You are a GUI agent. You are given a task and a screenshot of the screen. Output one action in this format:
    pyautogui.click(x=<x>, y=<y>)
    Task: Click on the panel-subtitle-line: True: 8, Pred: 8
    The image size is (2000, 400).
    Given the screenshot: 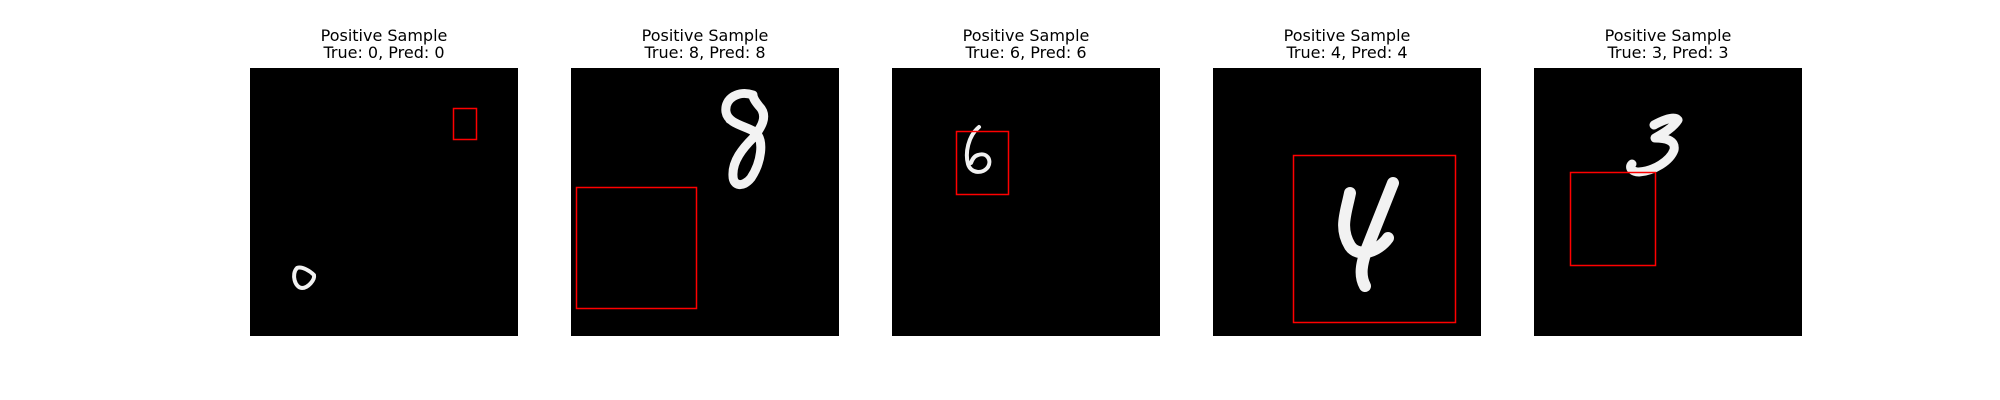 What is the action you would take?
    pyautogui.click(x=705, y=52)
    